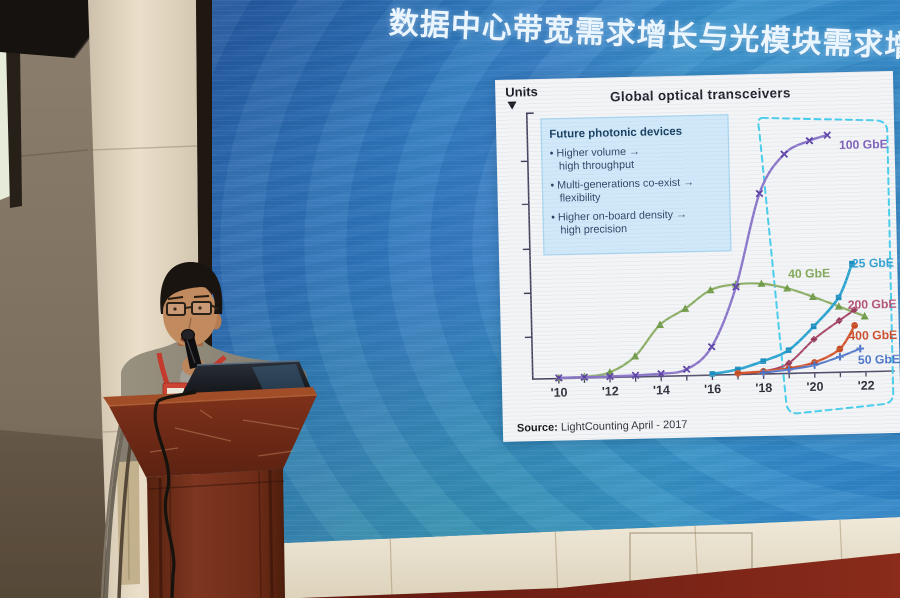  Describe the element at coordinates (866, 385) in the screenshot. I see `x-tick-label: '22` at that location.